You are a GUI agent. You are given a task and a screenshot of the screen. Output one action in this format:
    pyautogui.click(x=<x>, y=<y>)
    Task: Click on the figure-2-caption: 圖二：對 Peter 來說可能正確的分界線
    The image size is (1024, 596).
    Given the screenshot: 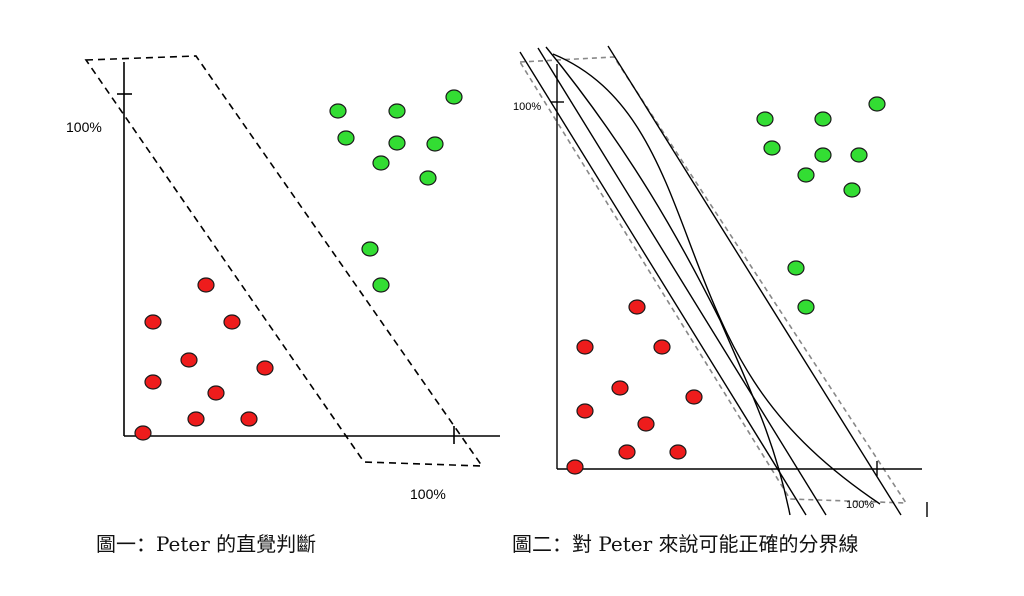 What is the action you would take?
    pyautogui.click(x=685, y=544)
    